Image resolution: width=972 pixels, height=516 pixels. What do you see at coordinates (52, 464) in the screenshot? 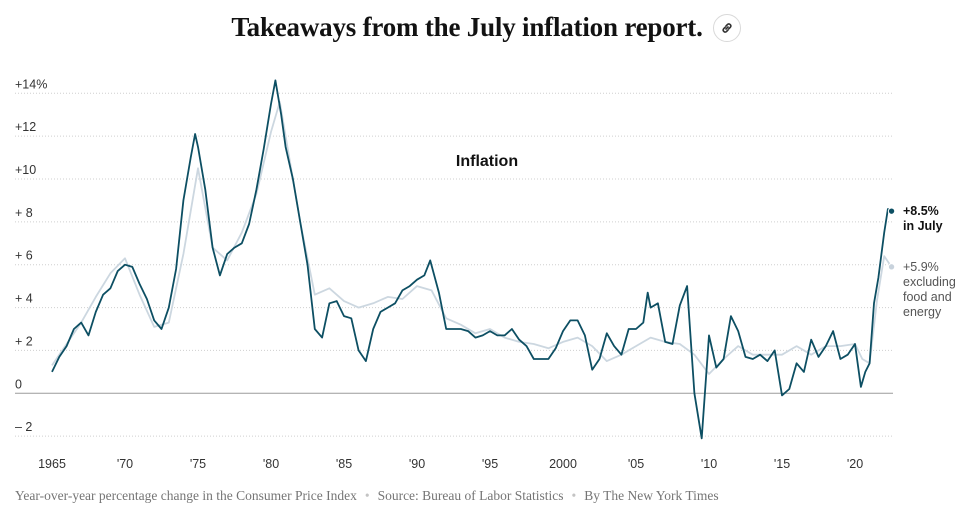
I see `x-tick-label: 1965` at bounding box center [52, 464].